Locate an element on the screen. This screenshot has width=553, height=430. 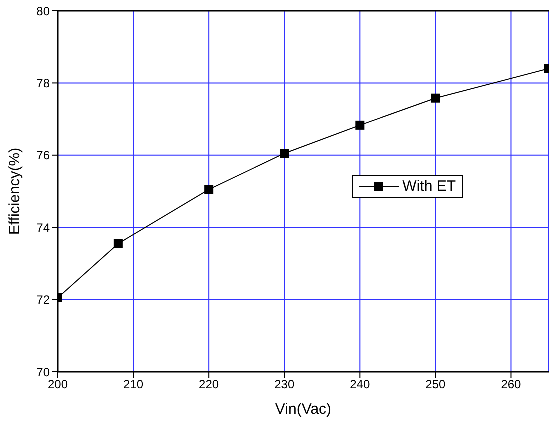
y-axis-title: Efficiency(%) is located at coordinates (15, 192).